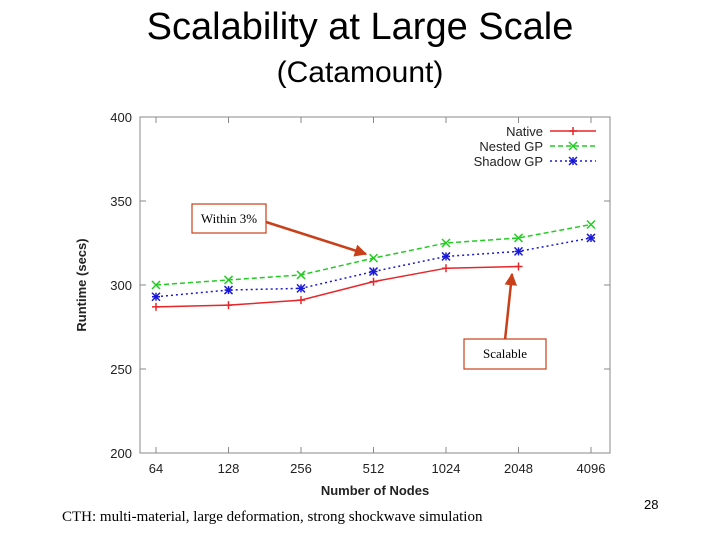  Describe the element at coordinates (121, 201) in the screenshot. I see `y-tick-label: 350` at that location.